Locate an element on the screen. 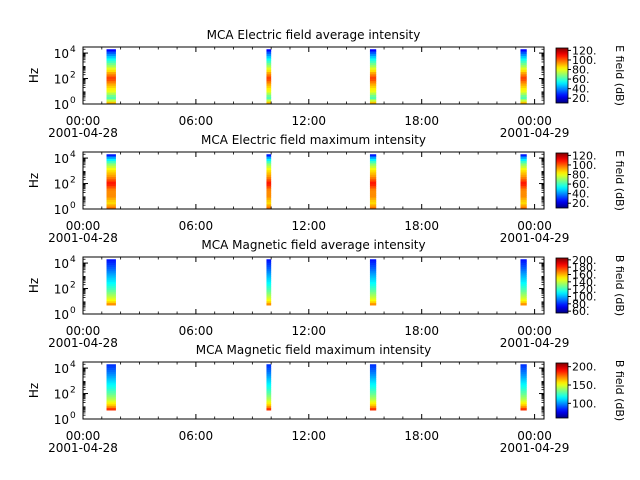 This screenshot has width=640, height=480. y-tick-exponent: 4 is located at coordinates (73, 155).